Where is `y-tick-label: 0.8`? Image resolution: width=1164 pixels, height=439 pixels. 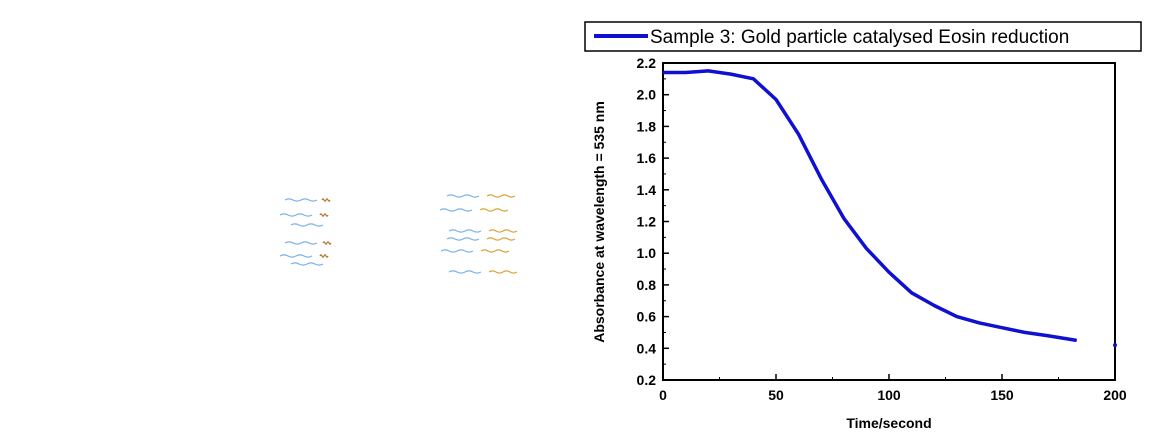
y-tick-label: 0.8 is located at coordinates (647, 285).